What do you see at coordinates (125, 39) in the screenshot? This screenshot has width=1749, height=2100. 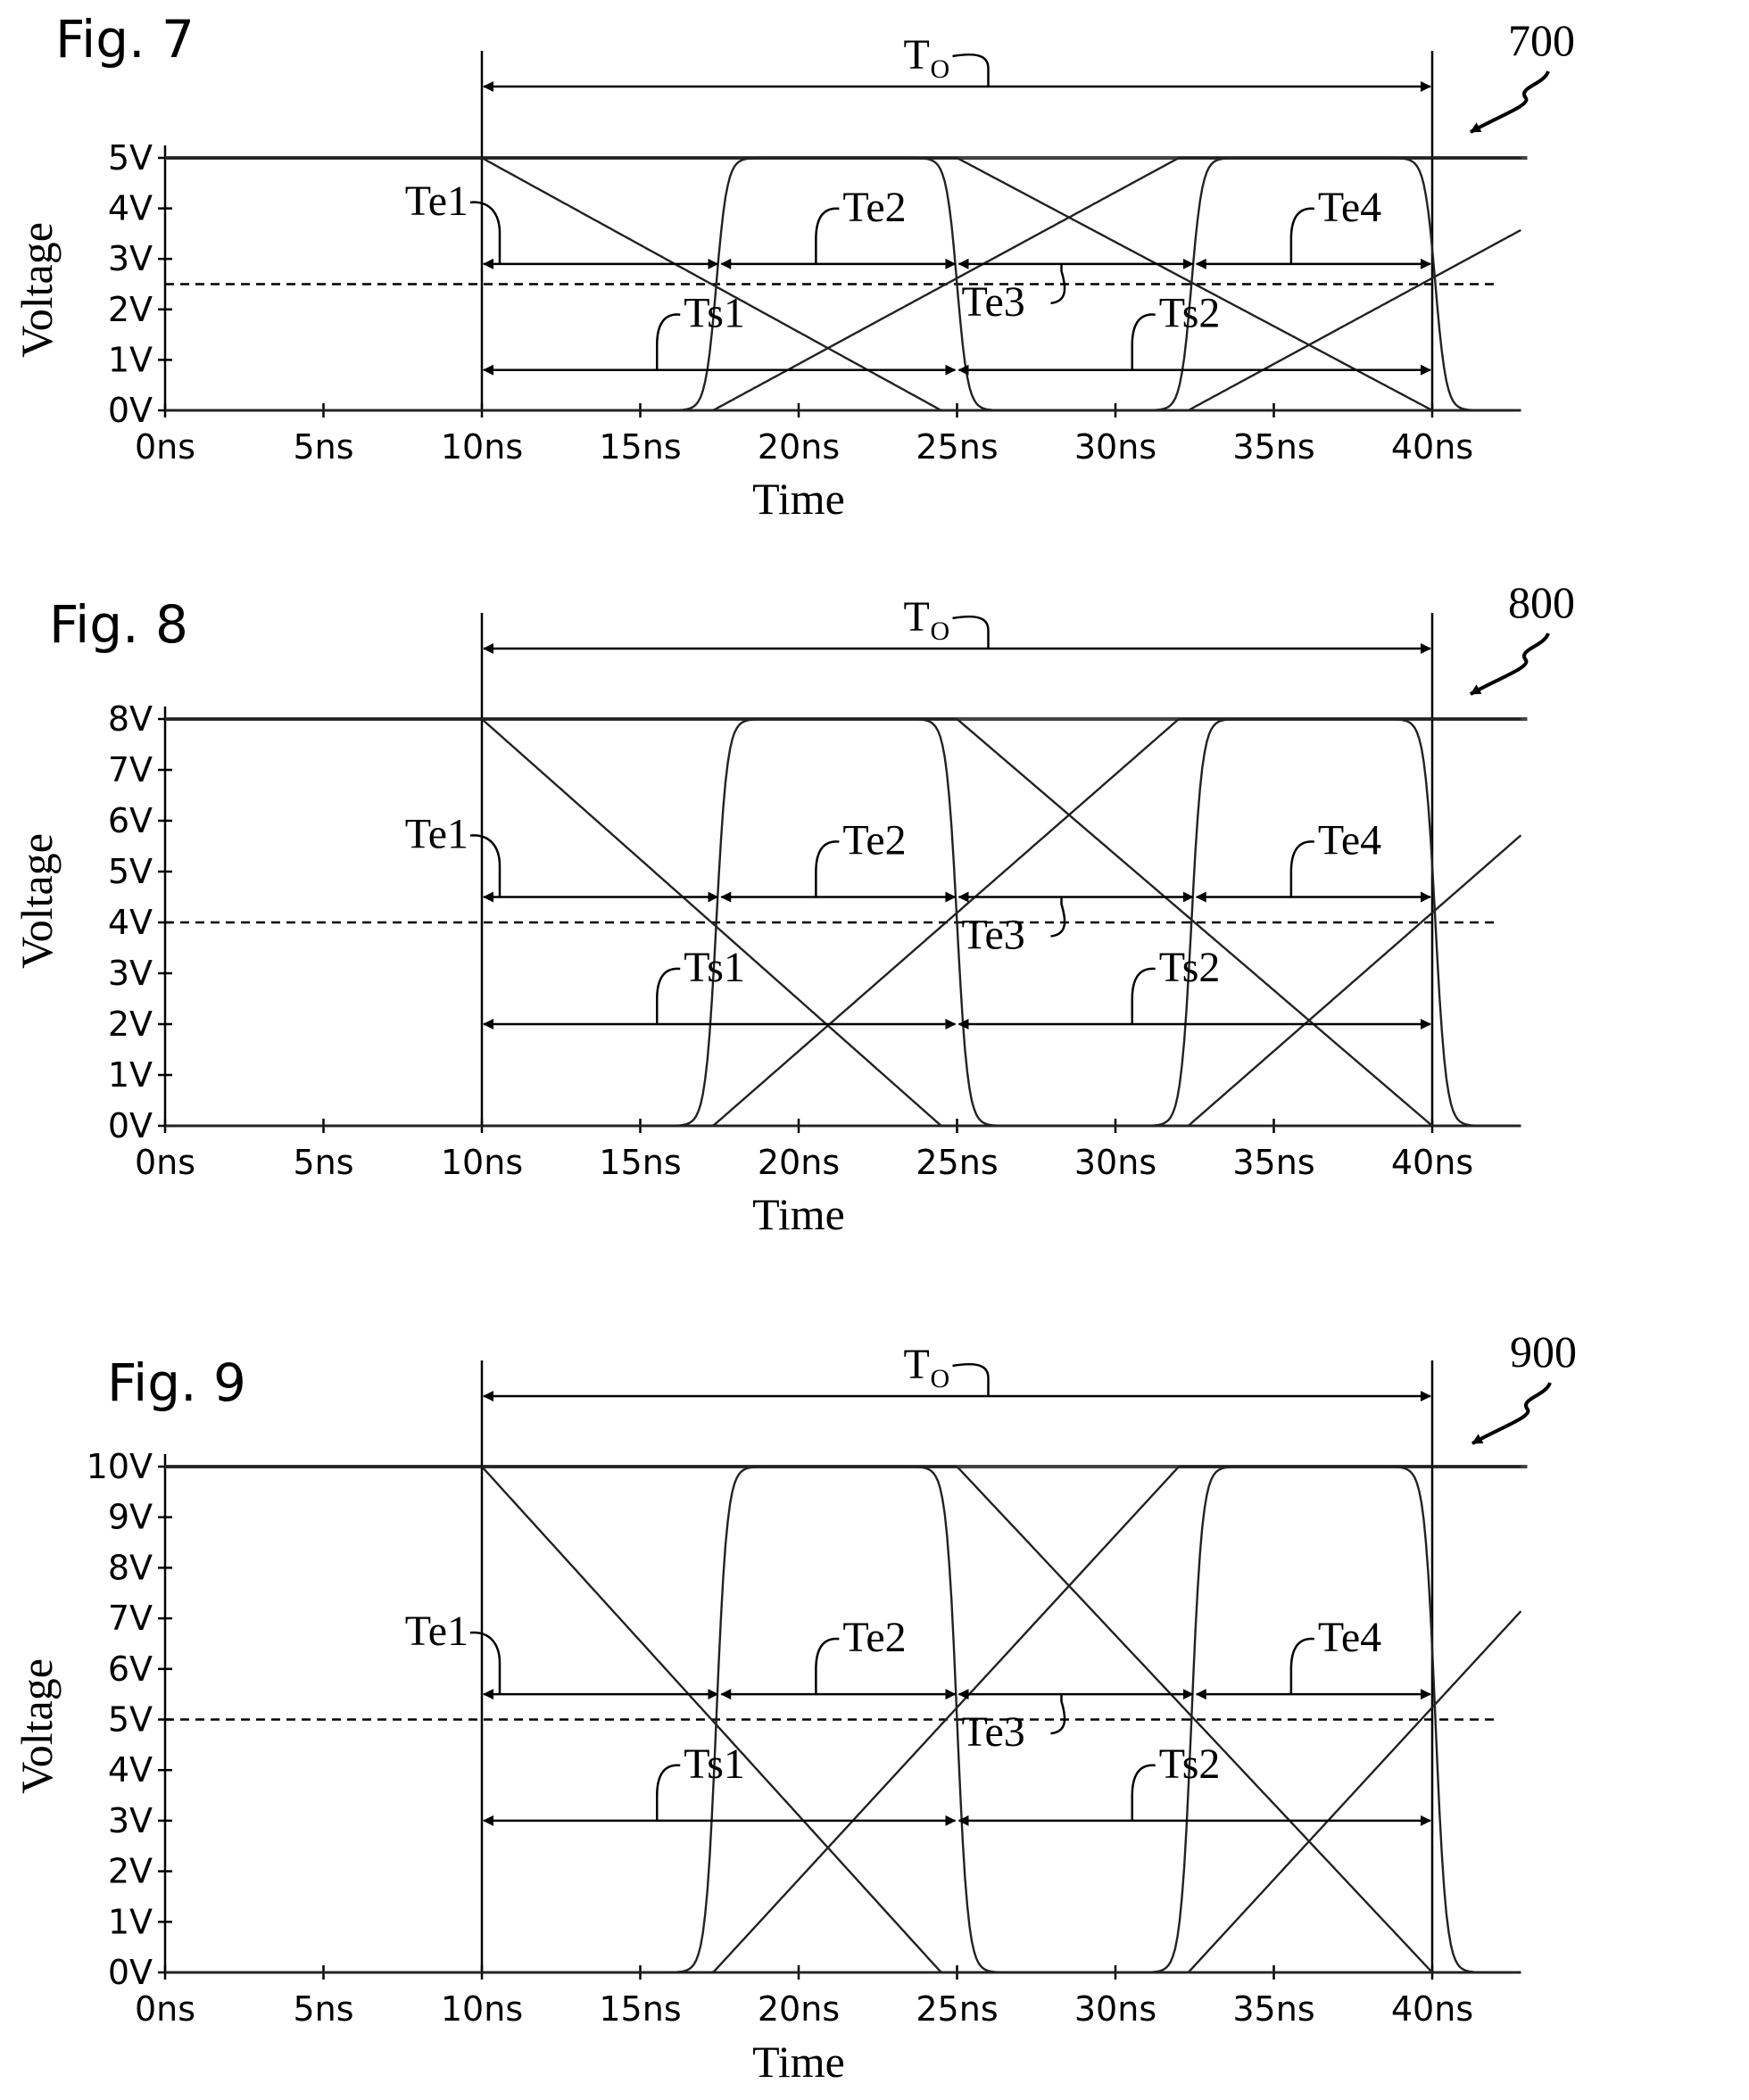 I see `figure-label: Fig. 7` at bounding box center [125, 39].